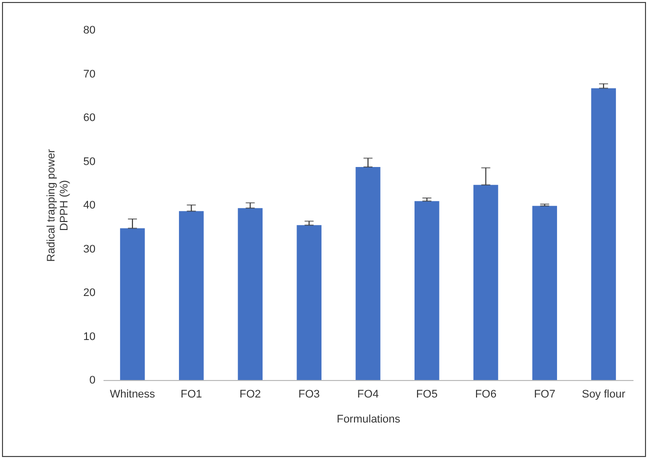  What do you see at coordinates (368, 420) in the screenshot?
I see `x-axis-title: Formulations` at bounding box center [368, 420].